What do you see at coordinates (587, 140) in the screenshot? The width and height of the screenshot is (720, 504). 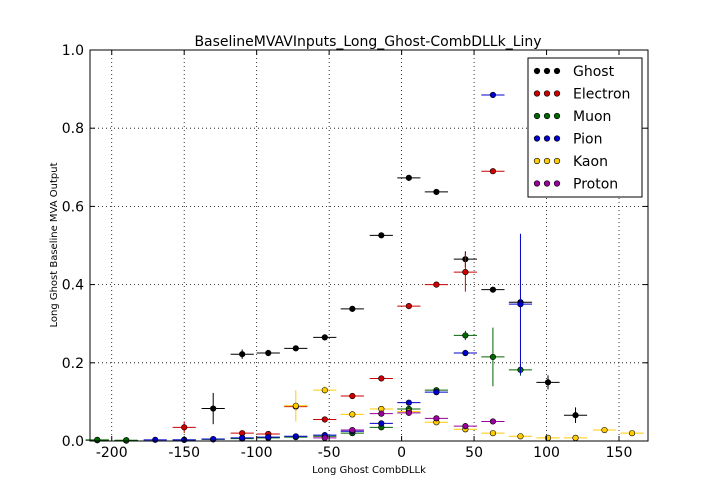 I see `legend-label: Pion` at bounding box center [587, 140].